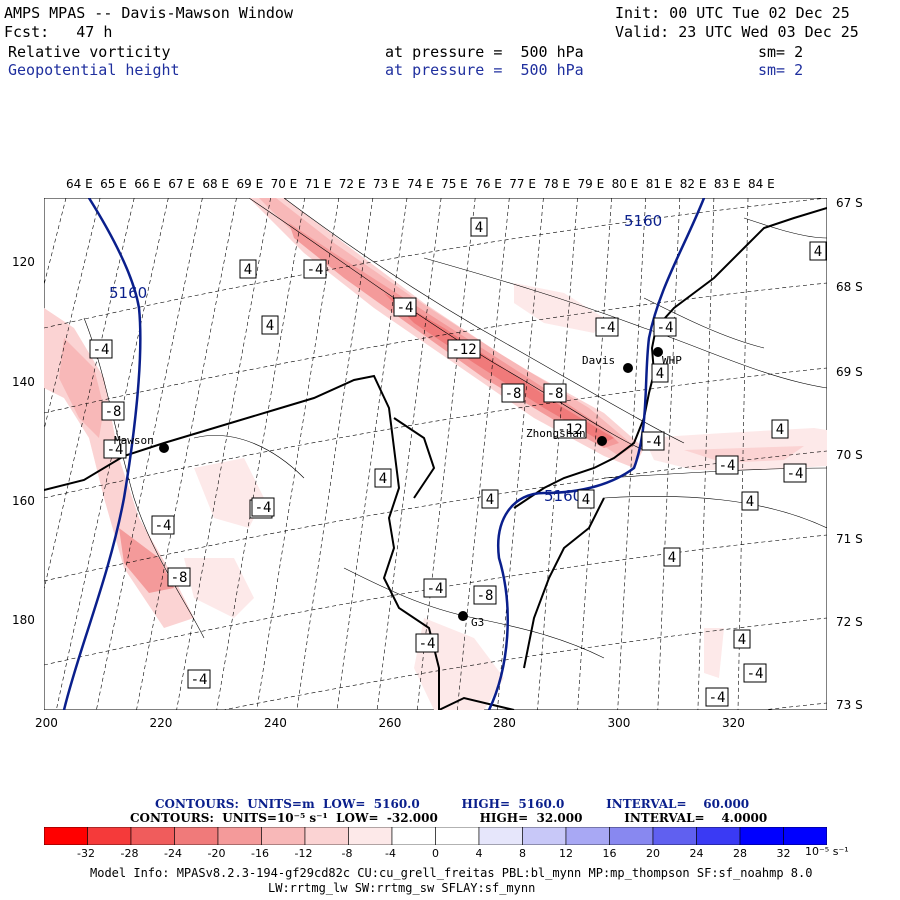  What do you see at coordinates (557, 184) in the screenshot?
I see `longitude-label: 78 E` at bounding box center [557, 184].